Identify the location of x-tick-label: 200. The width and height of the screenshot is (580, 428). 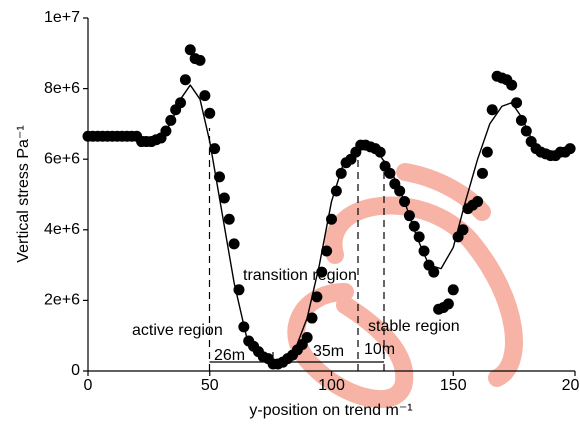
(571, 385).